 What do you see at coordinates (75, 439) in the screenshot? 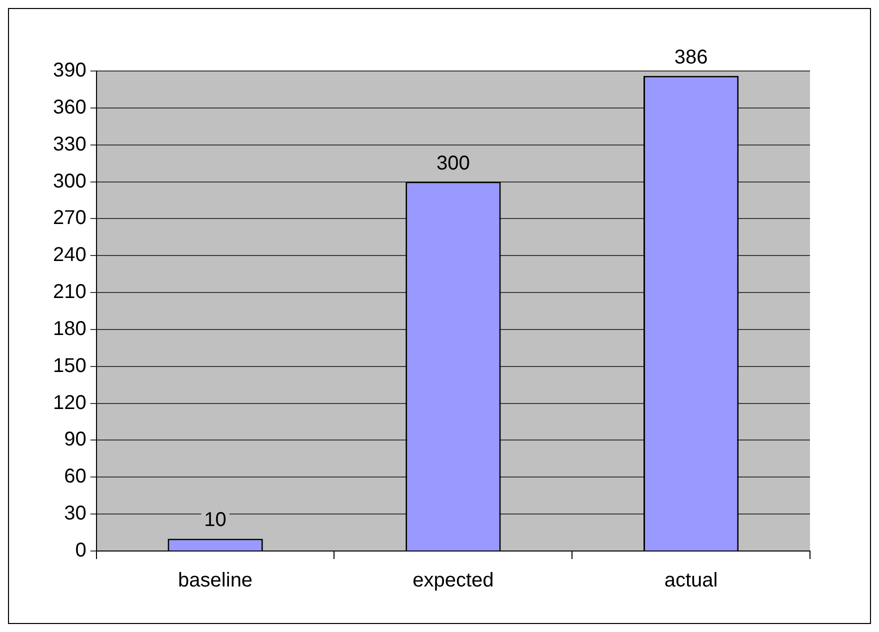
I see `y-tick-label: 90` at bounding box center [75, 439].